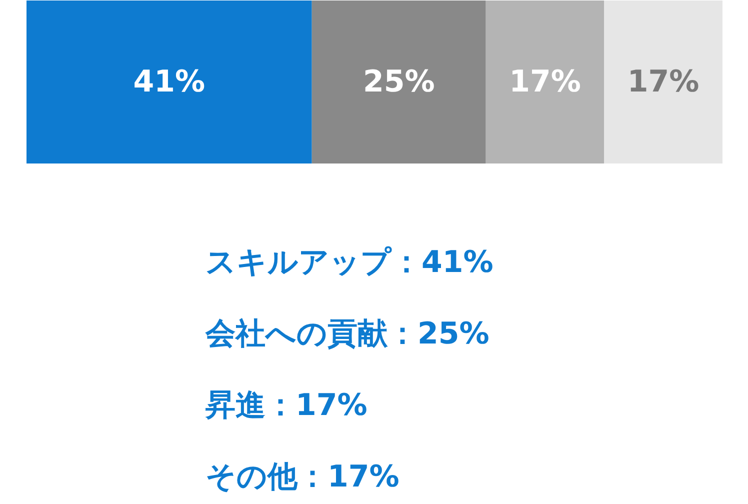  I want to click on text: スキルアップ：41%, so click(350, 262).